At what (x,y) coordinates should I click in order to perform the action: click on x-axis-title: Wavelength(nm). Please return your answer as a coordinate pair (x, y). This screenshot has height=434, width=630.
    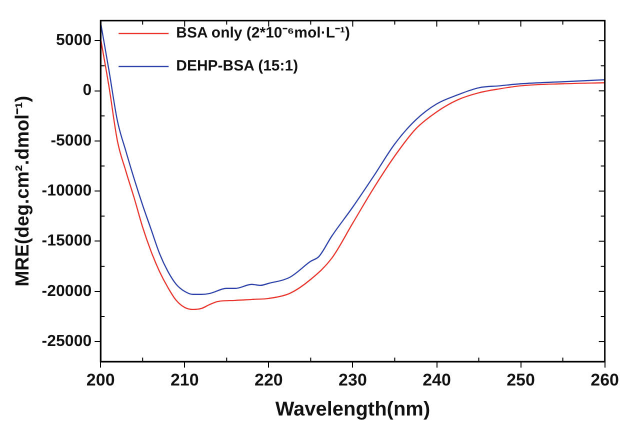
    Looking at the image, I should click on (352, 409).